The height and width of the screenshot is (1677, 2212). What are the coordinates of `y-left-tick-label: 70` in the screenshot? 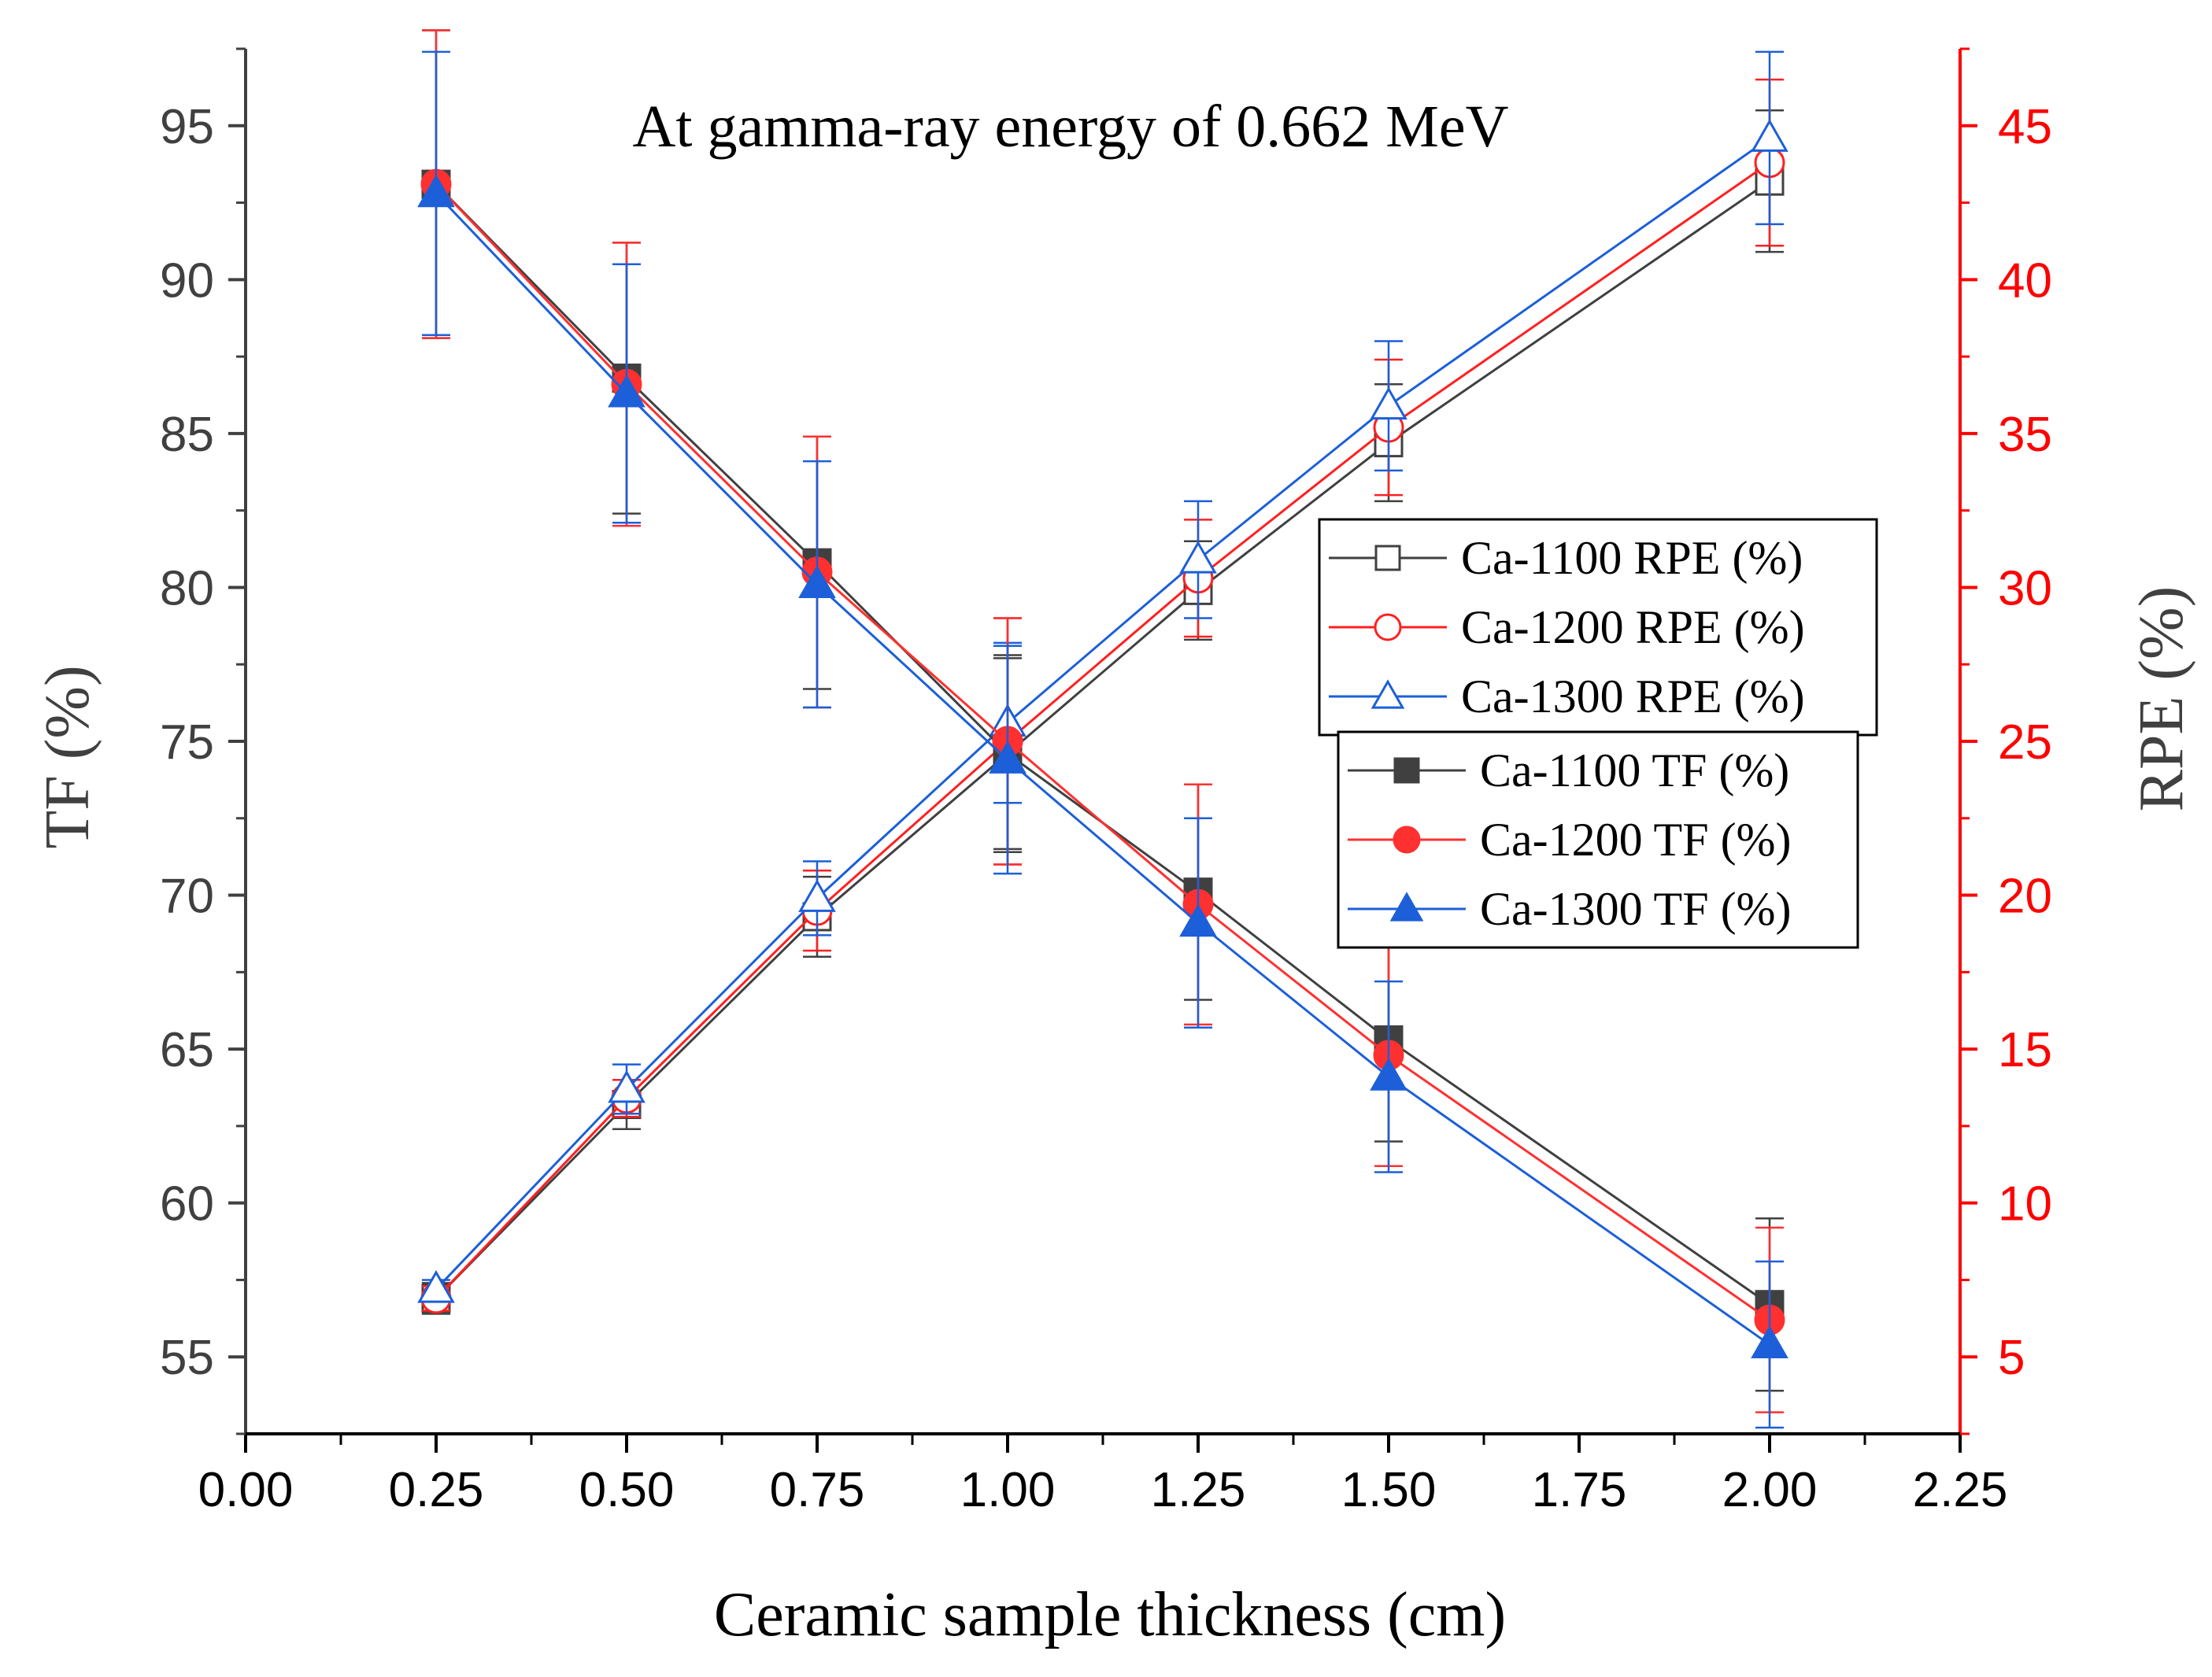 It's located at (187, 897).